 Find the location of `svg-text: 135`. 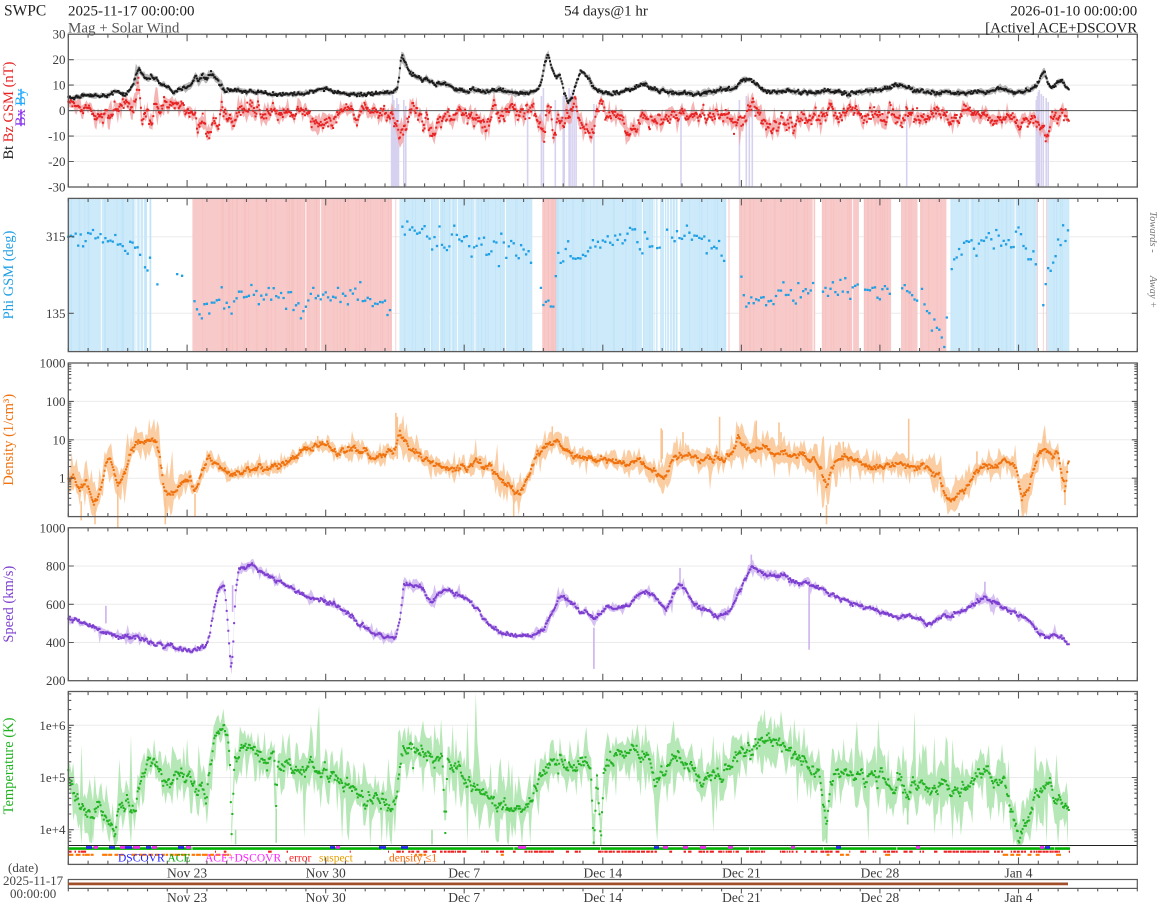

svg-text: 135 is located at coordinates (56, 313).